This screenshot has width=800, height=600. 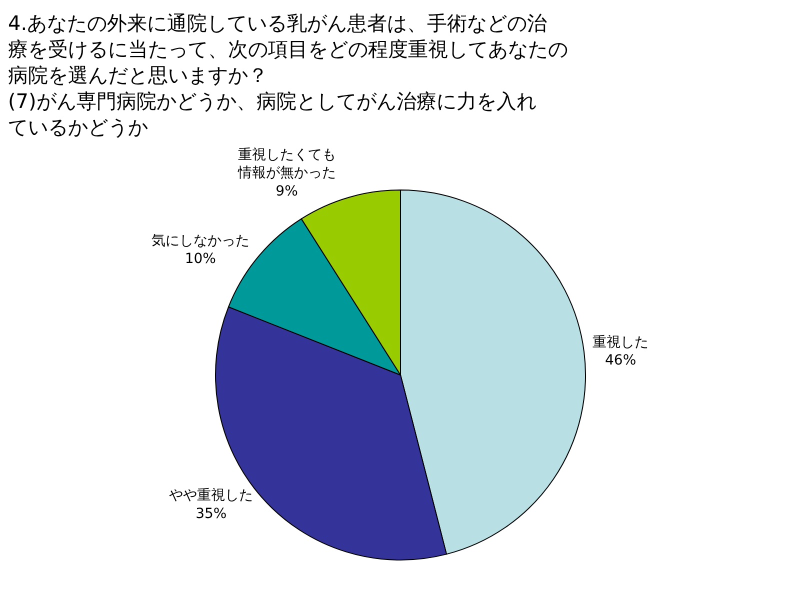 I want to click on slice-label: 重視したくても情報が無かった, so click(x=286, y=164).